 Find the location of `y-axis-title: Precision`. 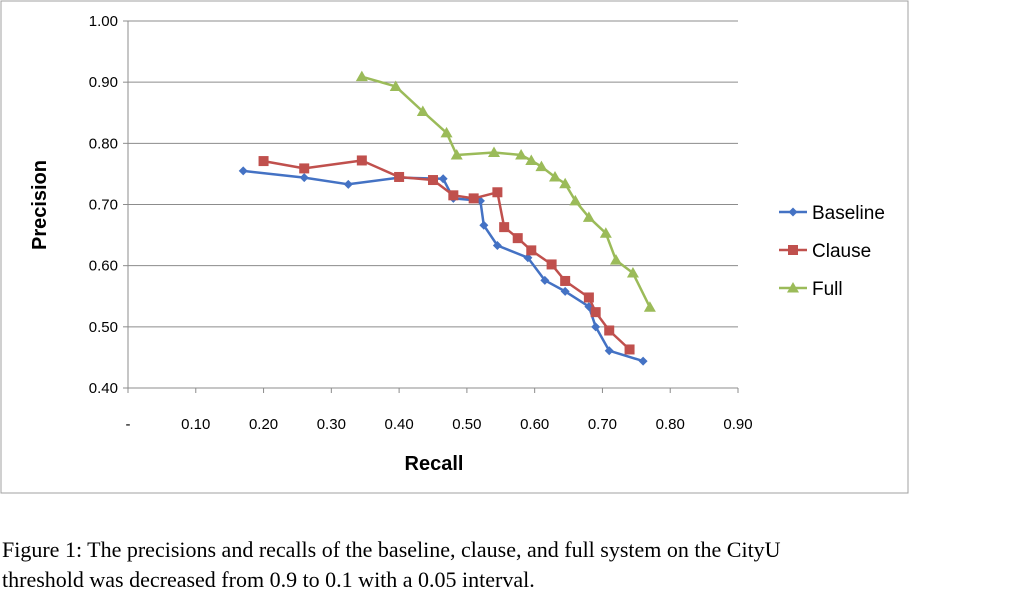

y-axis-title: Precision is located at coordinates (40, 205).